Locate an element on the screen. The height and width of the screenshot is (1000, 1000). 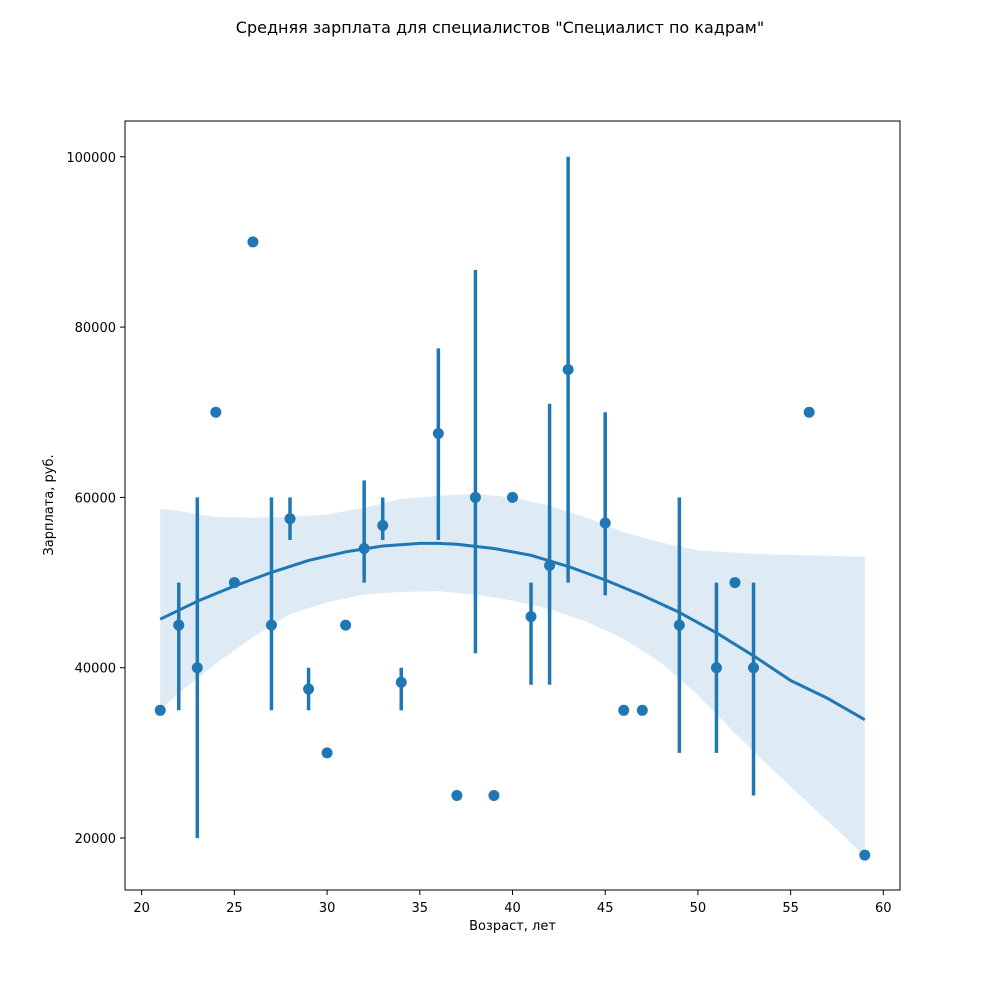
y-tick-label: 20000 is located at coordinates (95, 839).